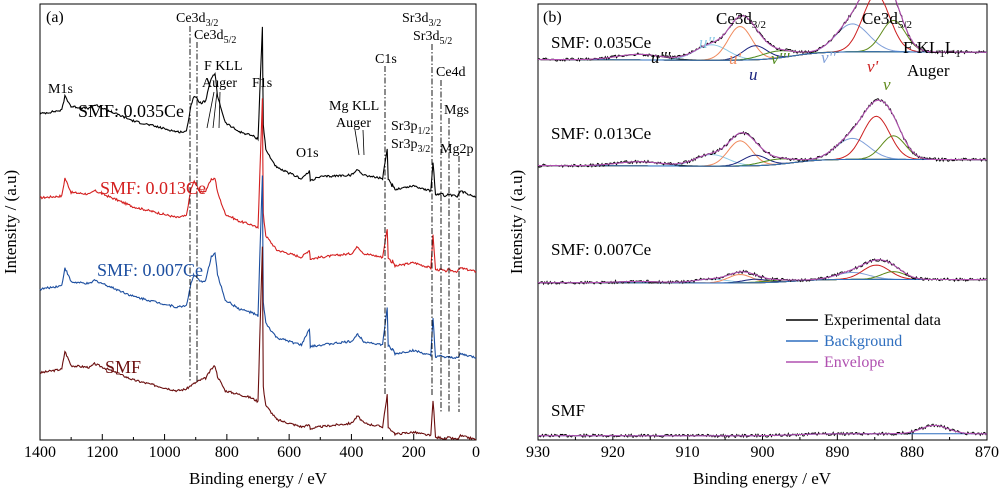 The height and width of the screenshot is (489, 1000). Describe the element at coordinates (432, 38) in the screenshot. I see `annot-sr3d52: Sr3d5/2` at that location.